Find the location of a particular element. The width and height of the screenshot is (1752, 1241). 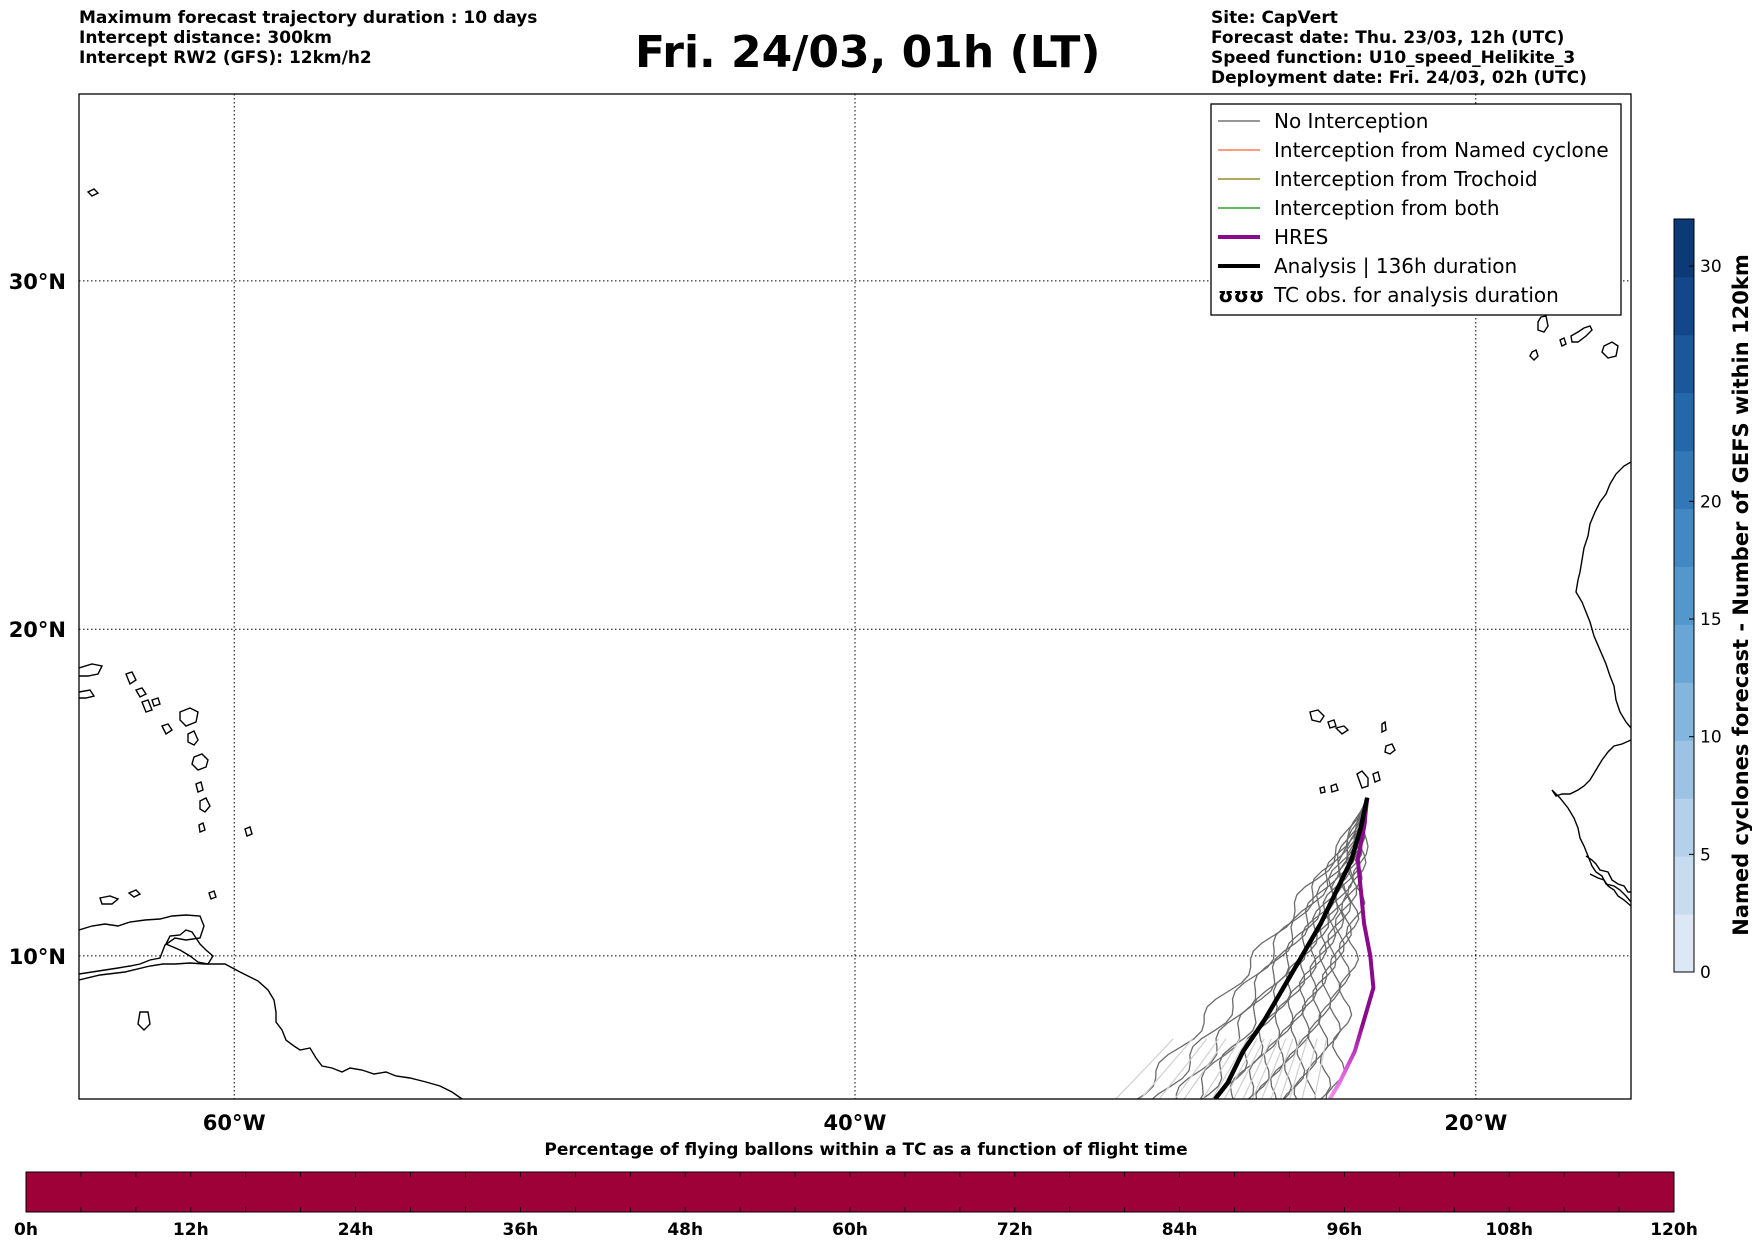

ensemble-trajectories is located at coordinates (1241, 948).